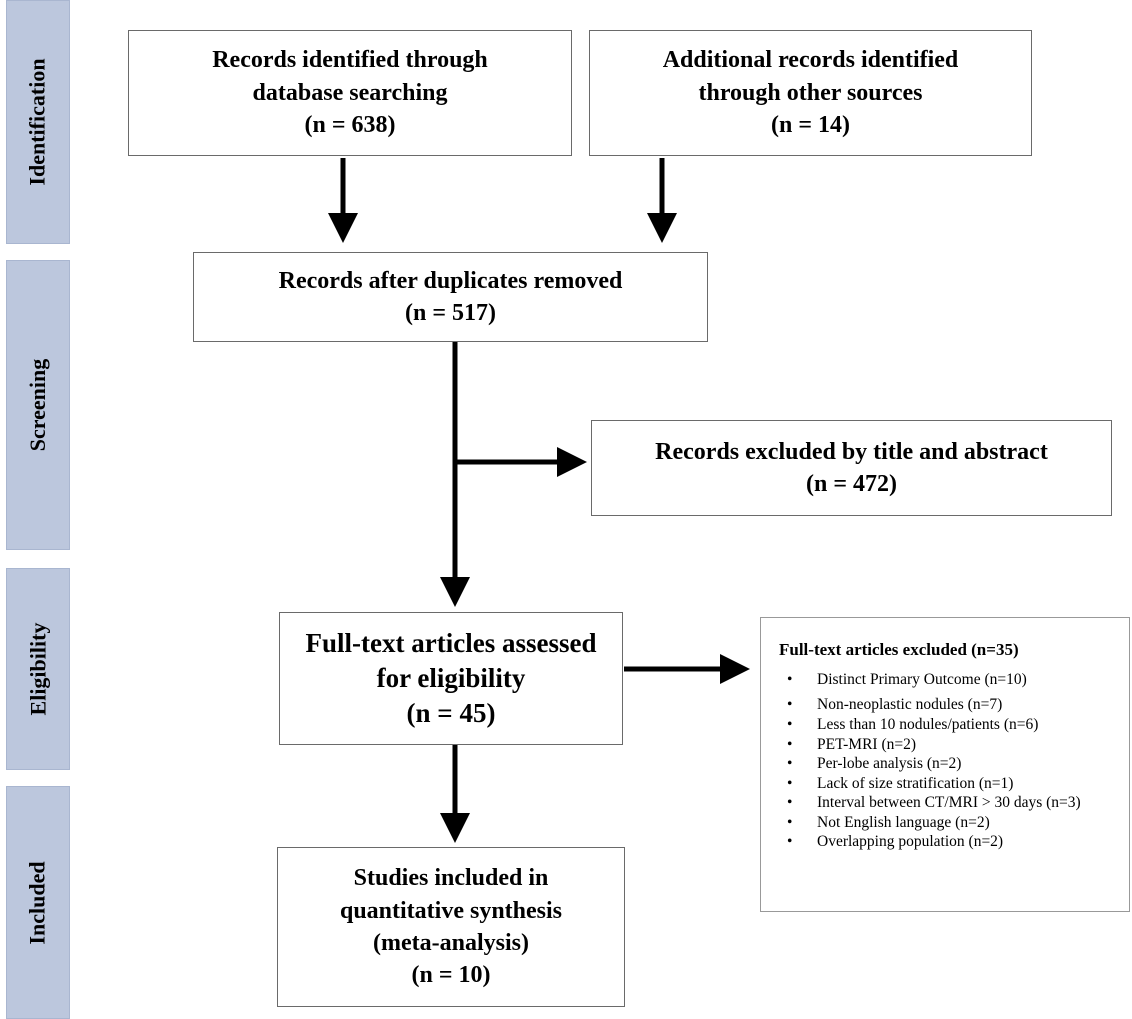 The image size is (1132, 1019). I want to click on box-duplicates-line1: Records after duplicates removed, so click(450, 280).